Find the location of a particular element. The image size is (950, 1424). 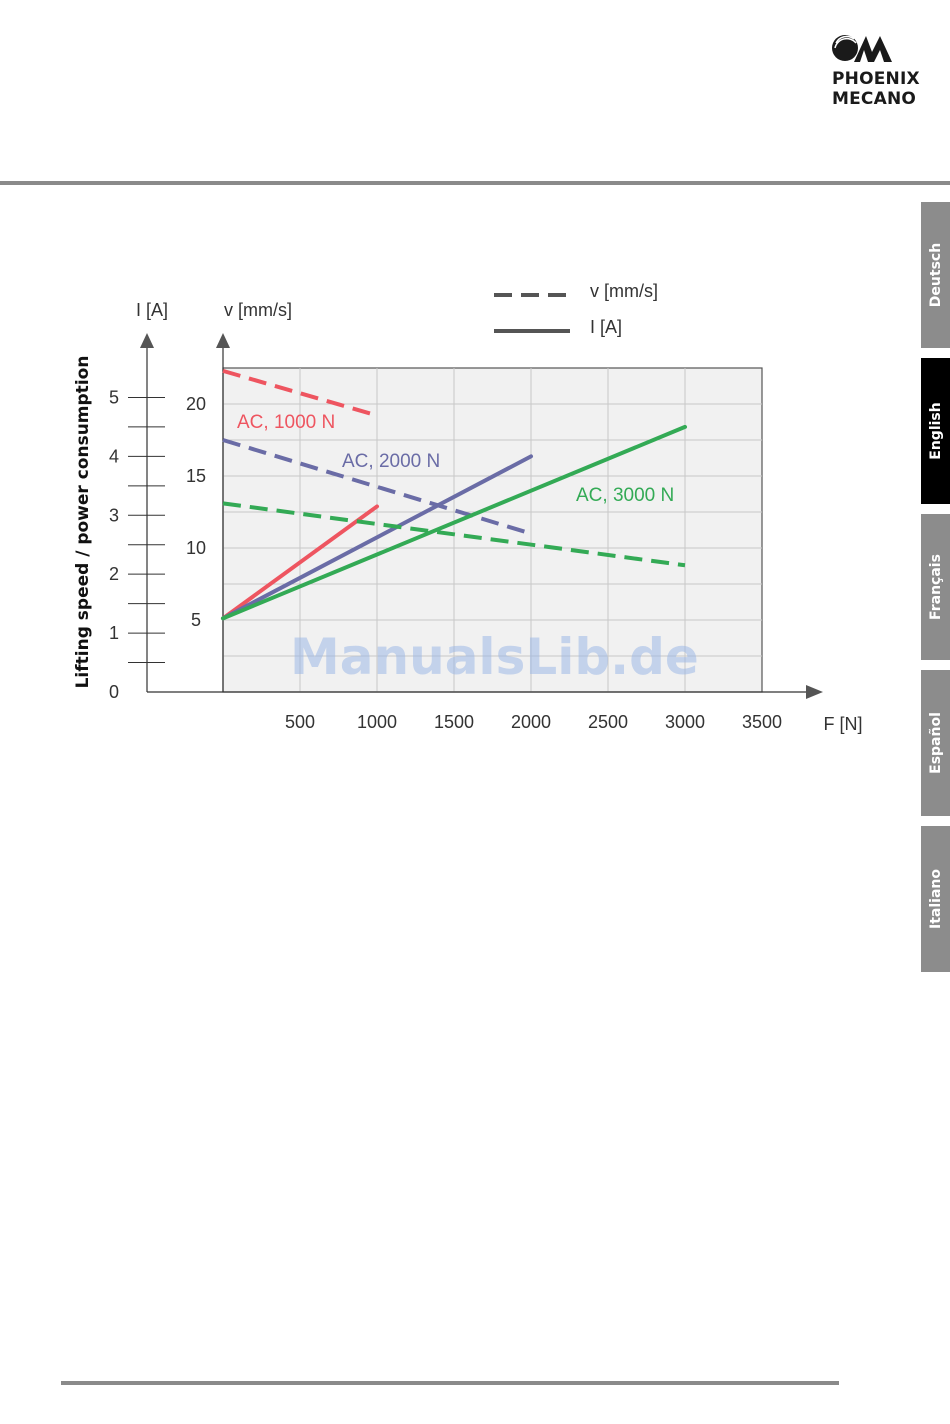

current-tick-label: 2 is located at coordinates (114, 574).